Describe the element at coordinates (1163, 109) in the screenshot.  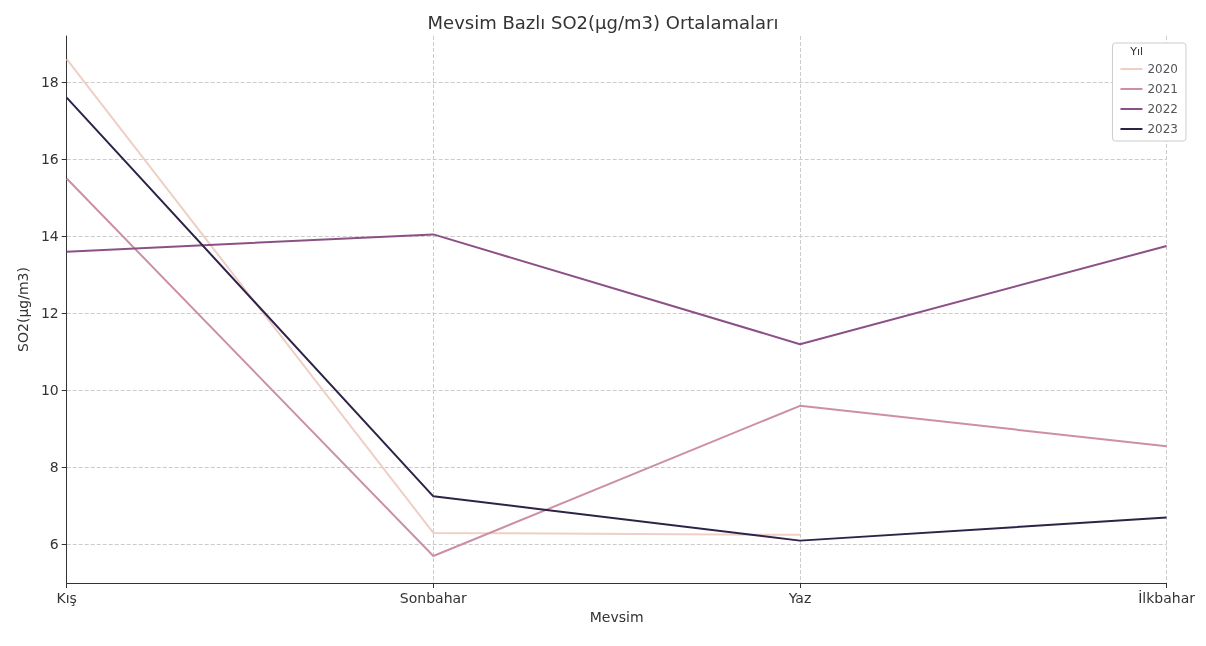
I see `legend-label: 2022` at that location.